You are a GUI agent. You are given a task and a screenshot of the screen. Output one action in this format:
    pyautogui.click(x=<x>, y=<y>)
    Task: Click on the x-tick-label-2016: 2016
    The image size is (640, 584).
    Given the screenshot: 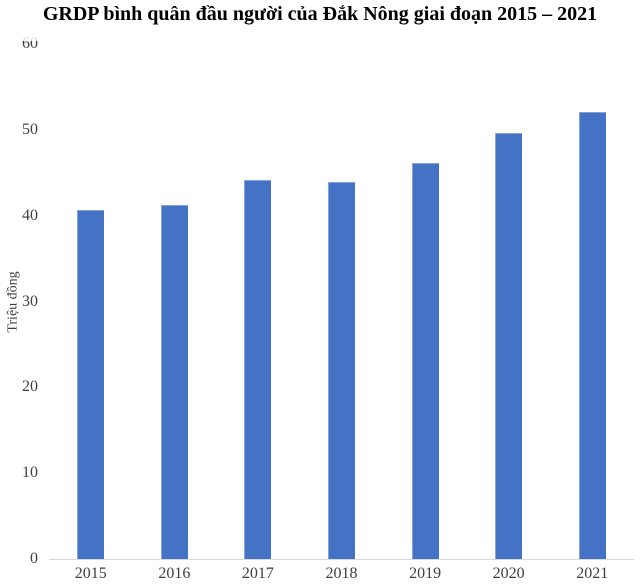 What is the action you would take?
    pyautogui.click(x=174, y=573)
    